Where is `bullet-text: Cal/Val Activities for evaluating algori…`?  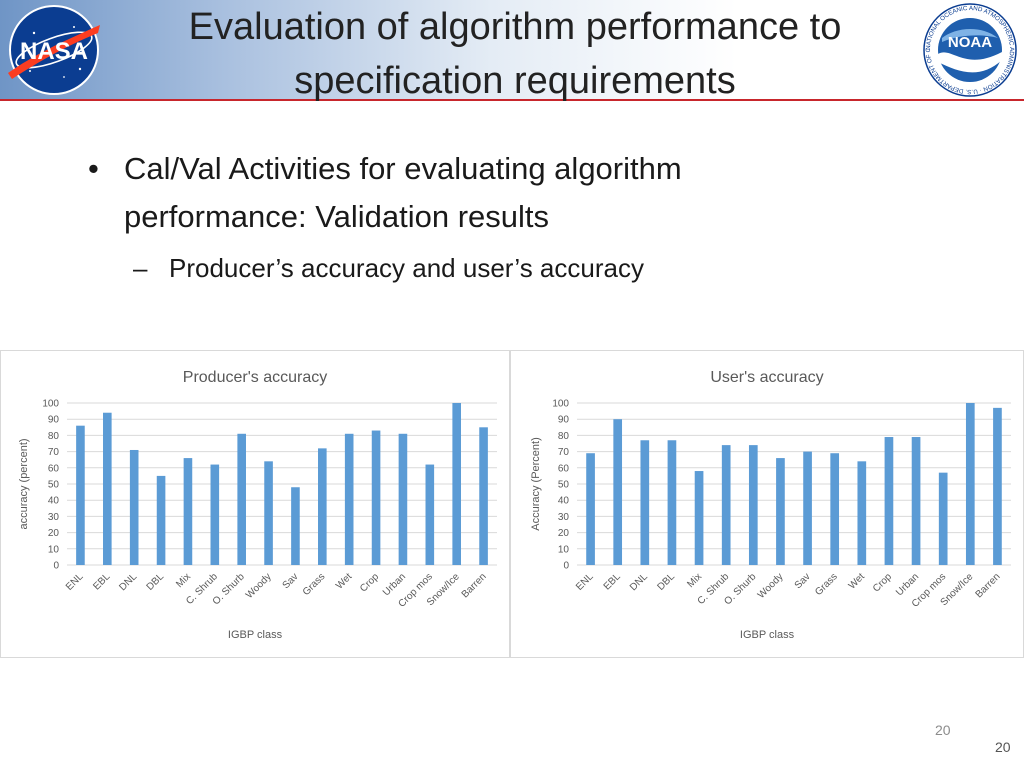
bullet-text: Cal/Val Activities for evaluating algori… is located at coordinates (403, 192).